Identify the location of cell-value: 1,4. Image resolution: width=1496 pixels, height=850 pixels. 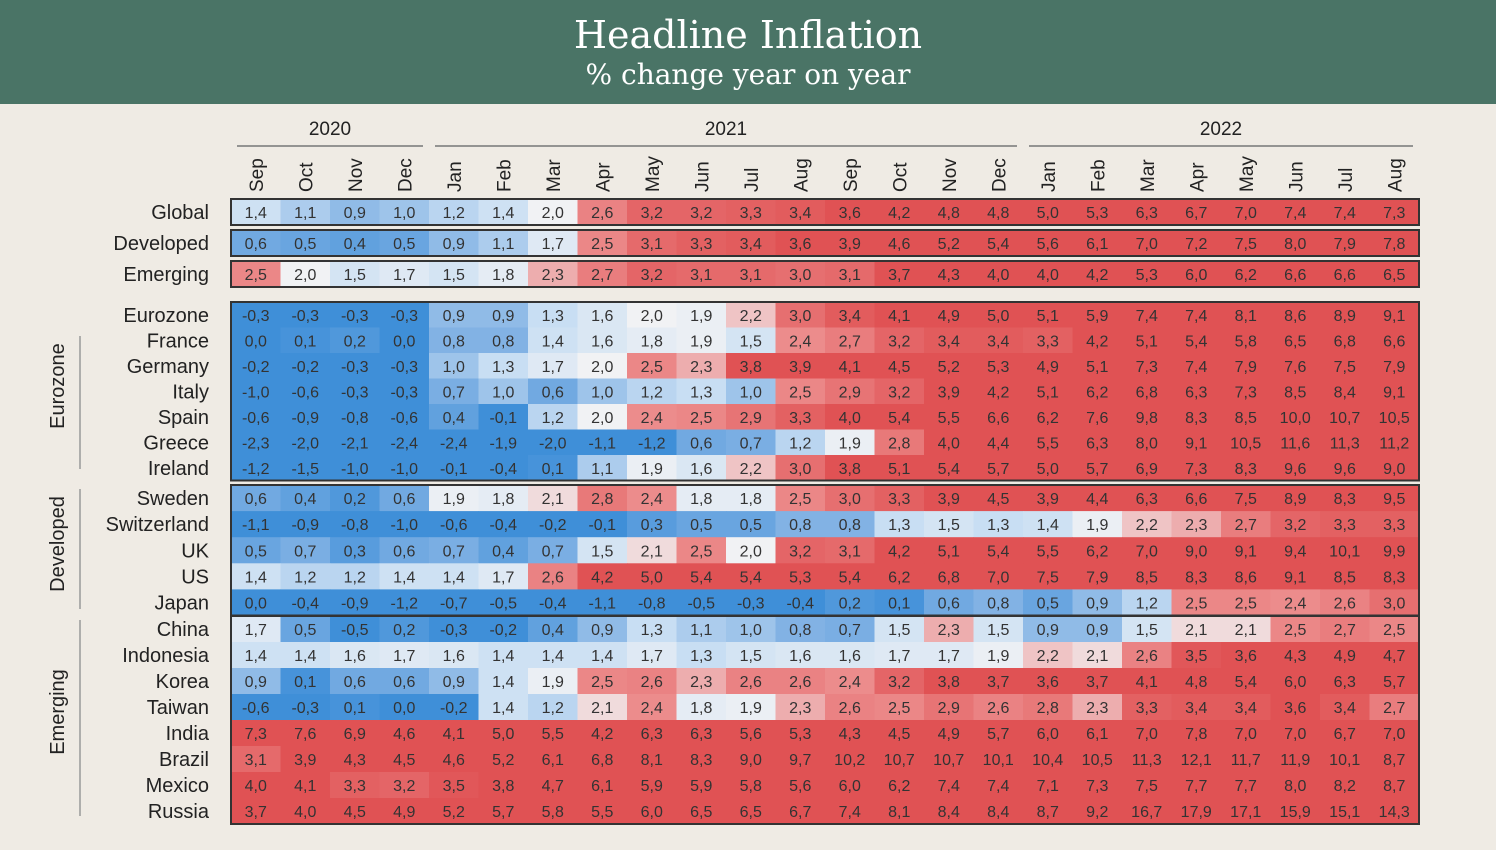
(553, 656).